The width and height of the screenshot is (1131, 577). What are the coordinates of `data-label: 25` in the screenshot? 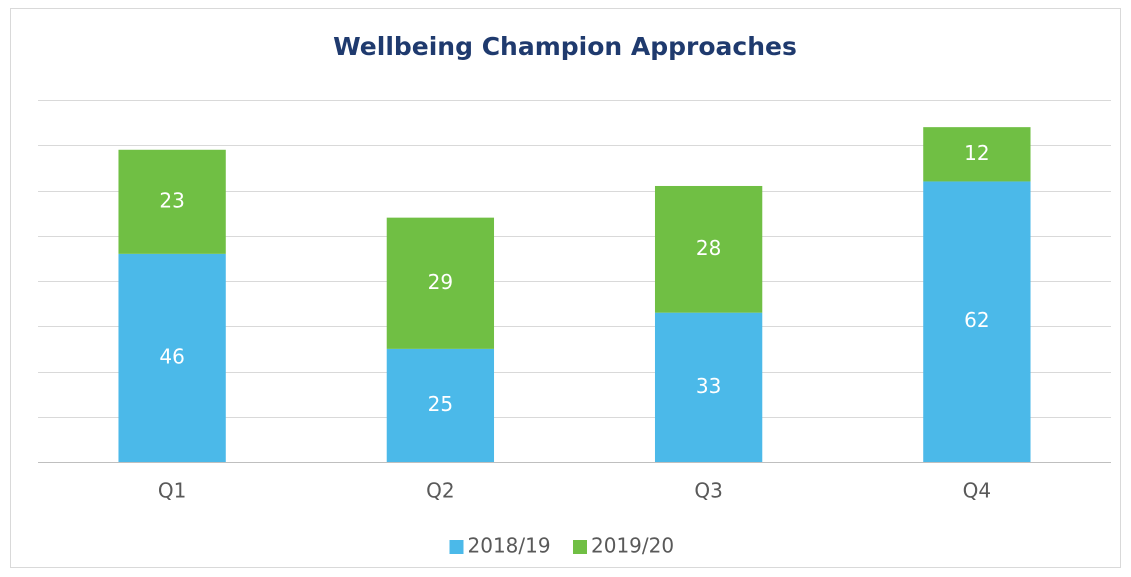 It's located at (440, 404).